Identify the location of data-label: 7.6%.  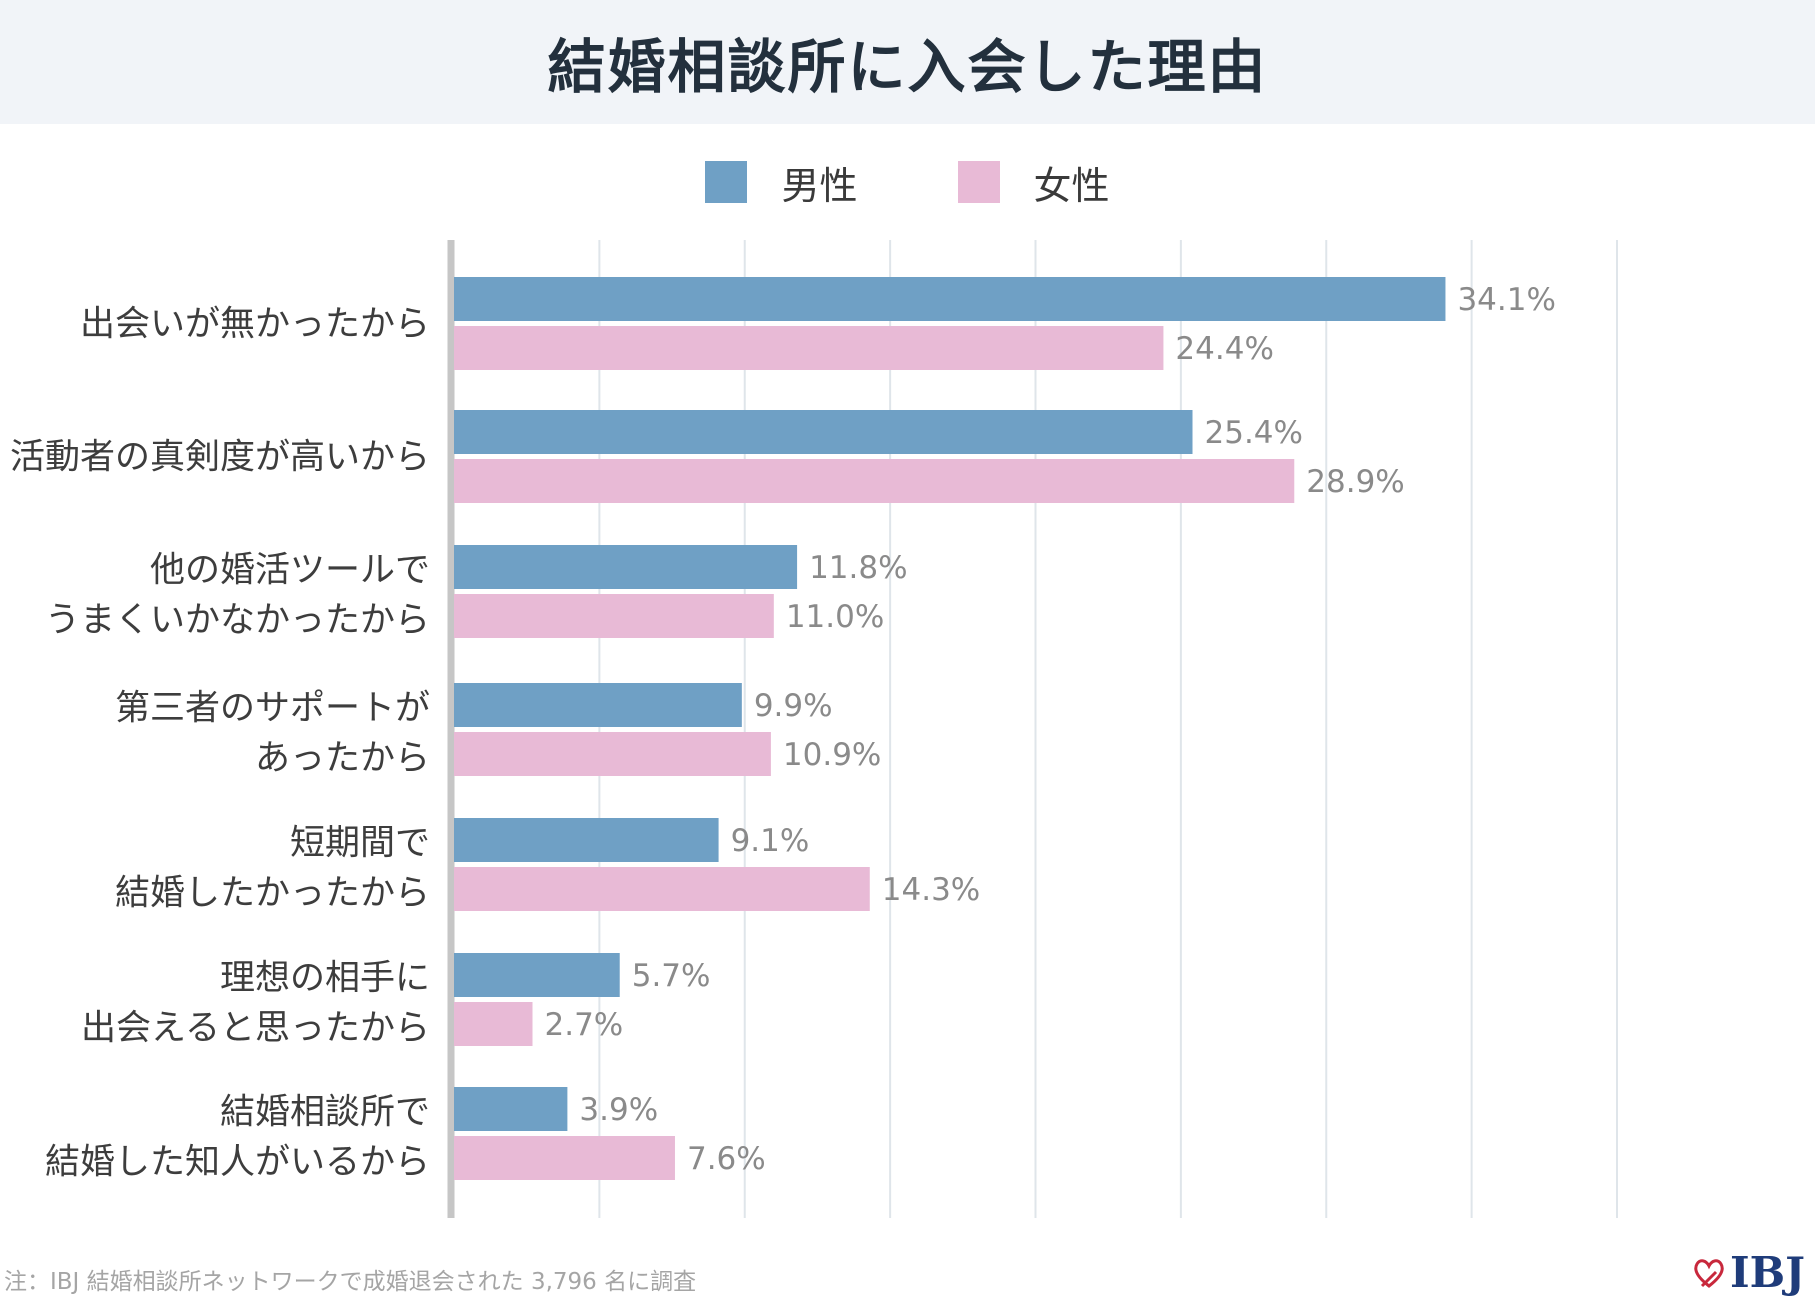
(726, 1159).